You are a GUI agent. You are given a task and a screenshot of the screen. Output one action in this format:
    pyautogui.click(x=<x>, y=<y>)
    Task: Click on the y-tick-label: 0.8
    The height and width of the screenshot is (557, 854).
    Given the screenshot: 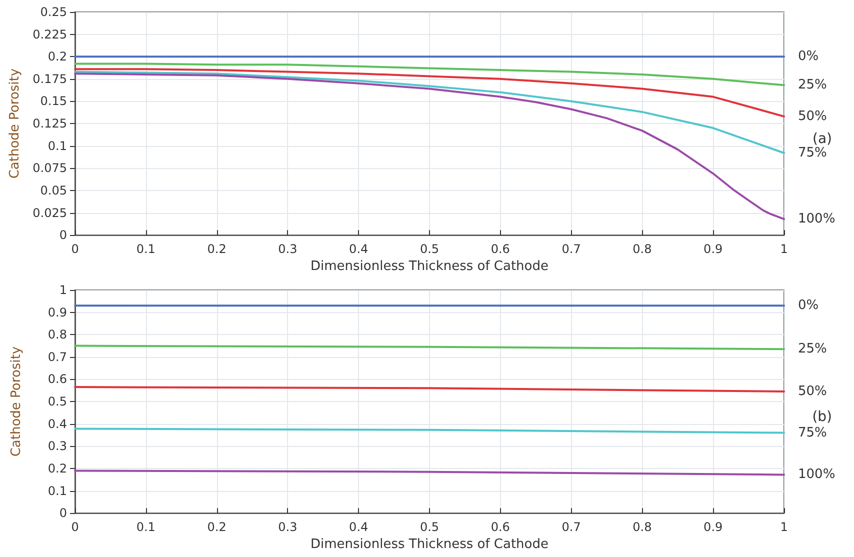 What is the action you would take?
    pyautogui.click(x=57, y=335)
    